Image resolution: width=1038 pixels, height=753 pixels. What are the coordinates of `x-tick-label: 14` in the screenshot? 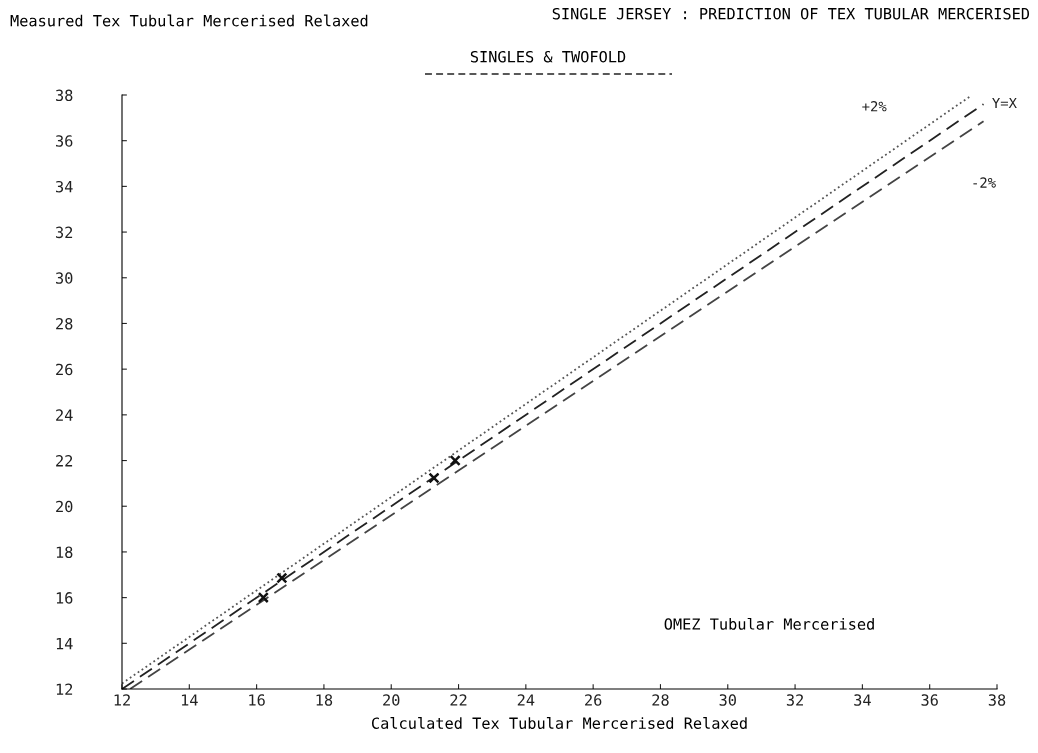 It's located at (189, 700).